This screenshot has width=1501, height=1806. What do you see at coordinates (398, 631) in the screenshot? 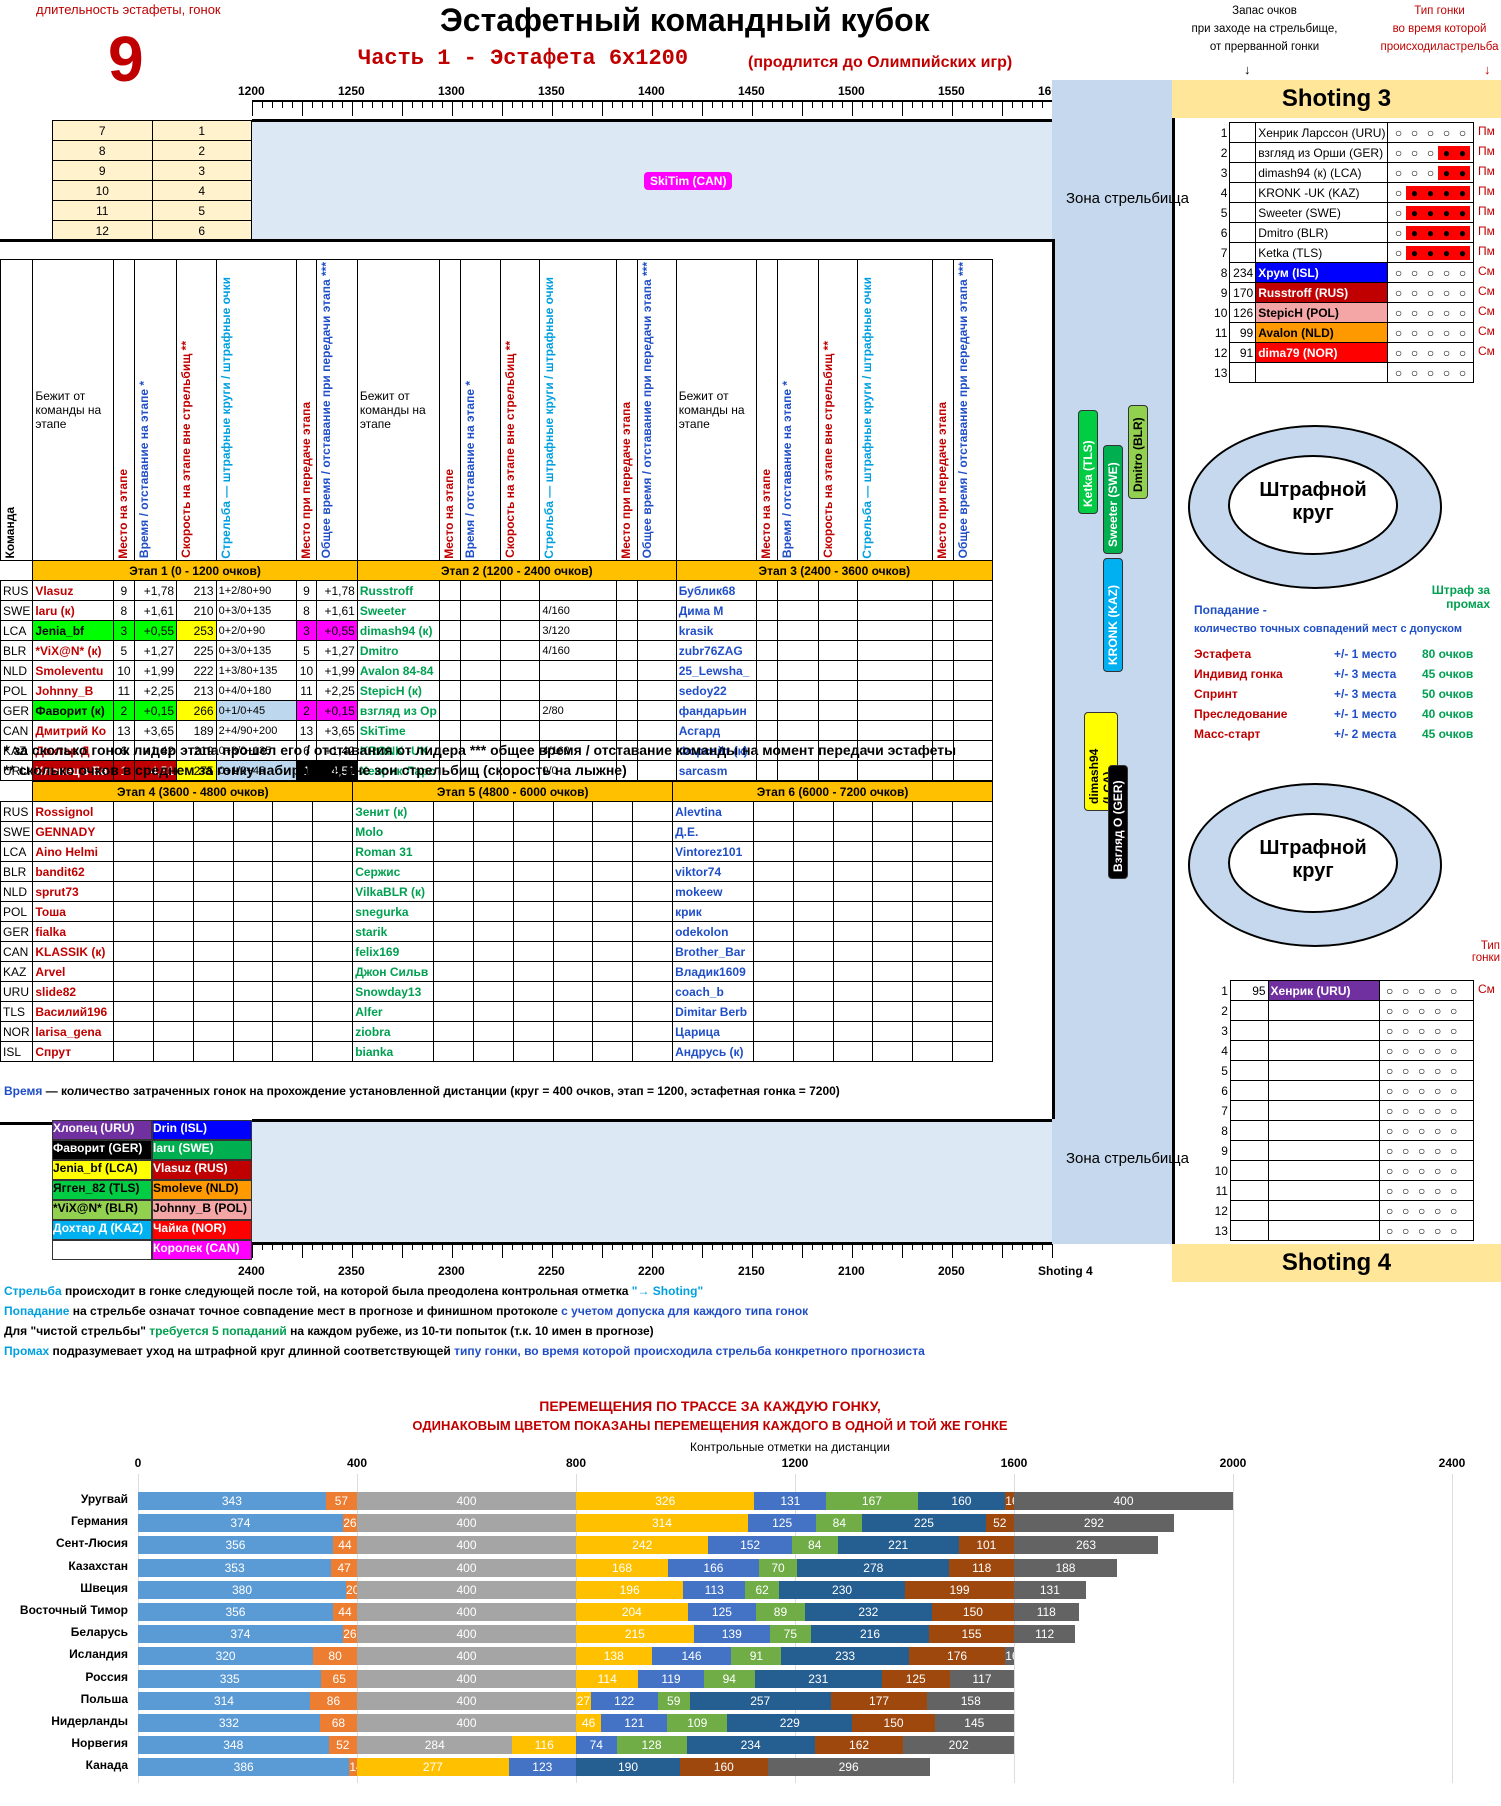
I see `runner-name: dimash94 (к)` at bounding box center [398, 631].